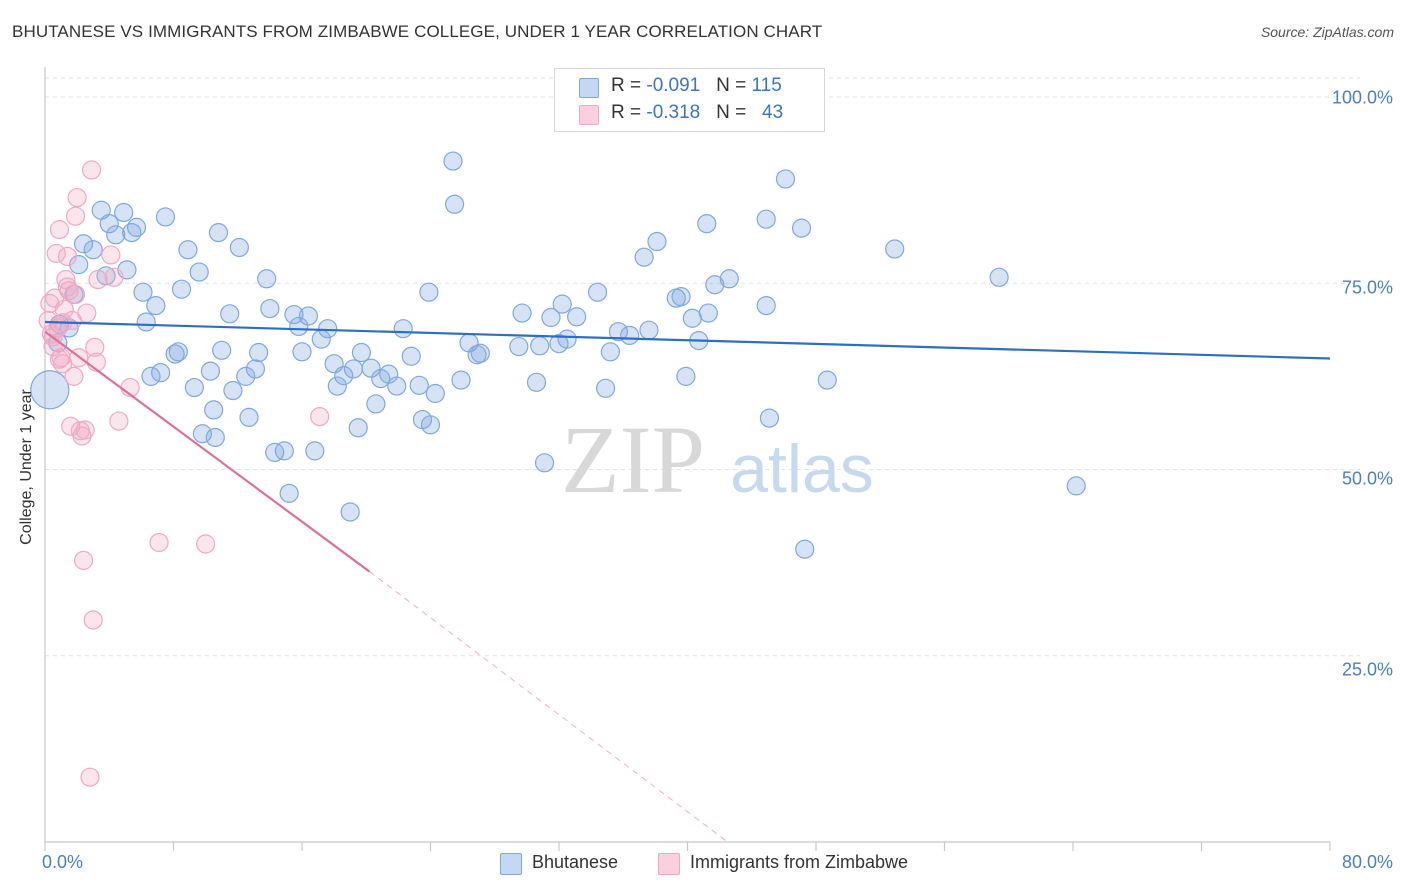 The image size is (1406, 892). What do you see at coordinates (511, 864) in the screenshot?
I see `bhutanese-legend-swatch` at bounding box center [511, 864].